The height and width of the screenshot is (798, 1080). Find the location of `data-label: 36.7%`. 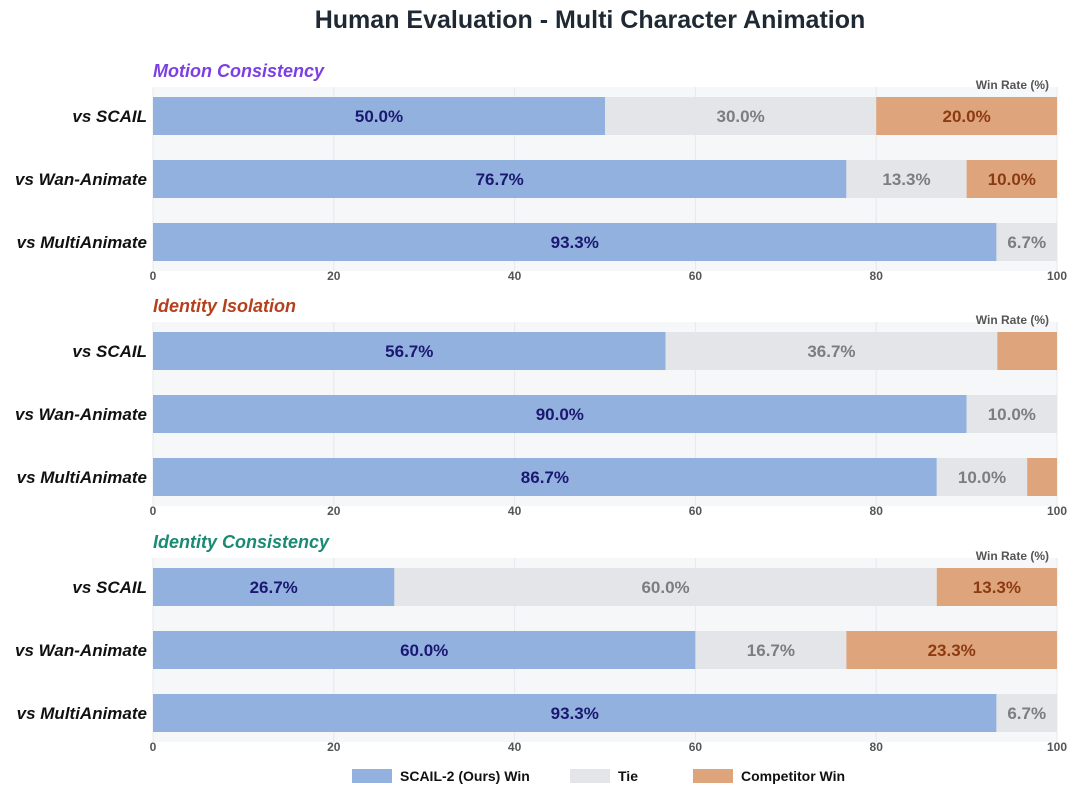

data-label: 36.7% is located at coordinates (831, 351).